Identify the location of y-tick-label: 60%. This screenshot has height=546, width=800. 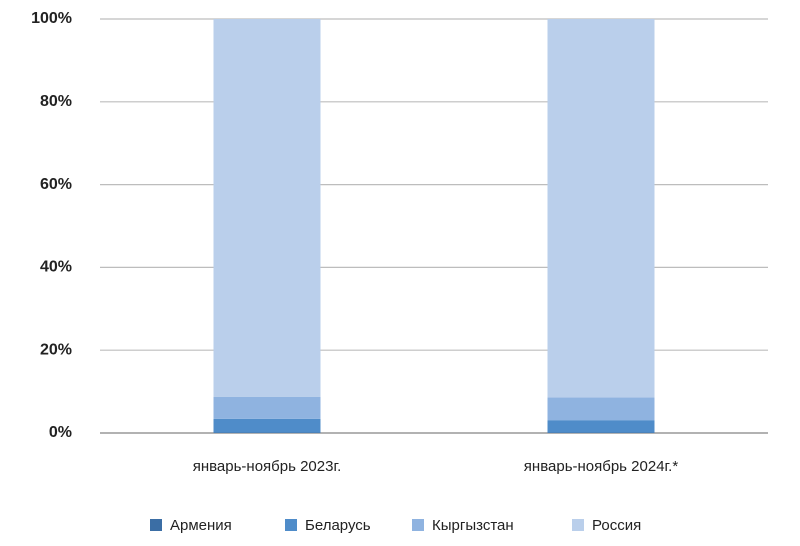
(56, 184).